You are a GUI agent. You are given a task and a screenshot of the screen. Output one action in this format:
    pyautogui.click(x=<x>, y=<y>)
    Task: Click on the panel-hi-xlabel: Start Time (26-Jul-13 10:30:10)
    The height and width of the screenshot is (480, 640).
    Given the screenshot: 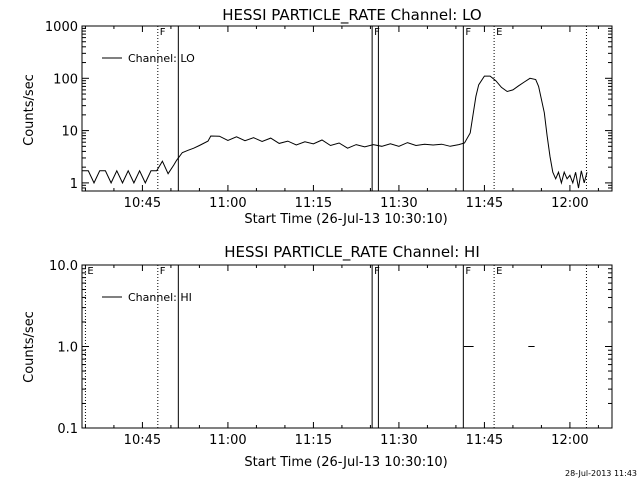 What is the action you would take?
    pyautogui.click(x=345, y=462)
    